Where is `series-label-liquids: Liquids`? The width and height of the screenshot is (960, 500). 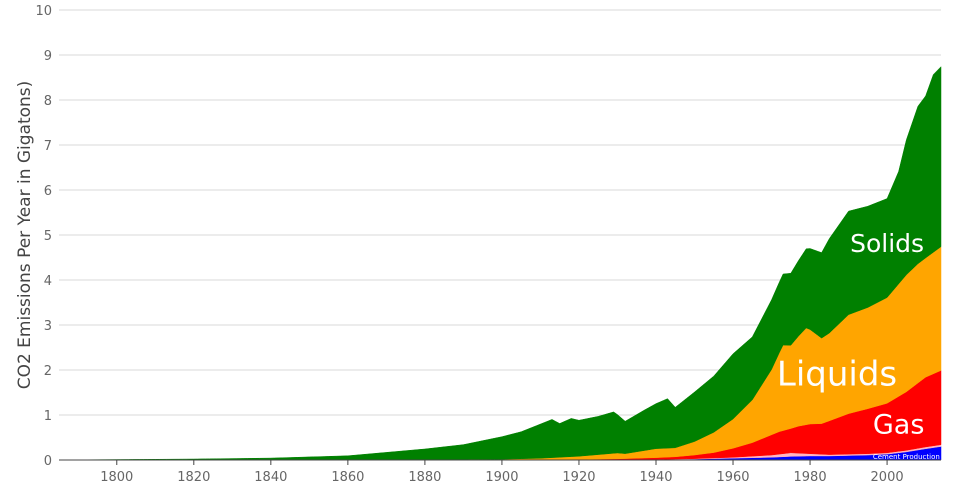
series-label-liquids: Liquids is located at coordinates (837, 375).